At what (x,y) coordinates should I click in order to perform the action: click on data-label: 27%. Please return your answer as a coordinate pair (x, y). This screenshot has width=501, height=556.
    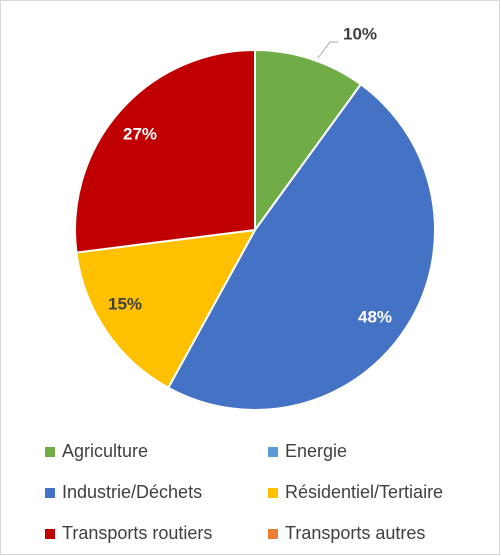
    Looking at the image, I should click on (140, 133).